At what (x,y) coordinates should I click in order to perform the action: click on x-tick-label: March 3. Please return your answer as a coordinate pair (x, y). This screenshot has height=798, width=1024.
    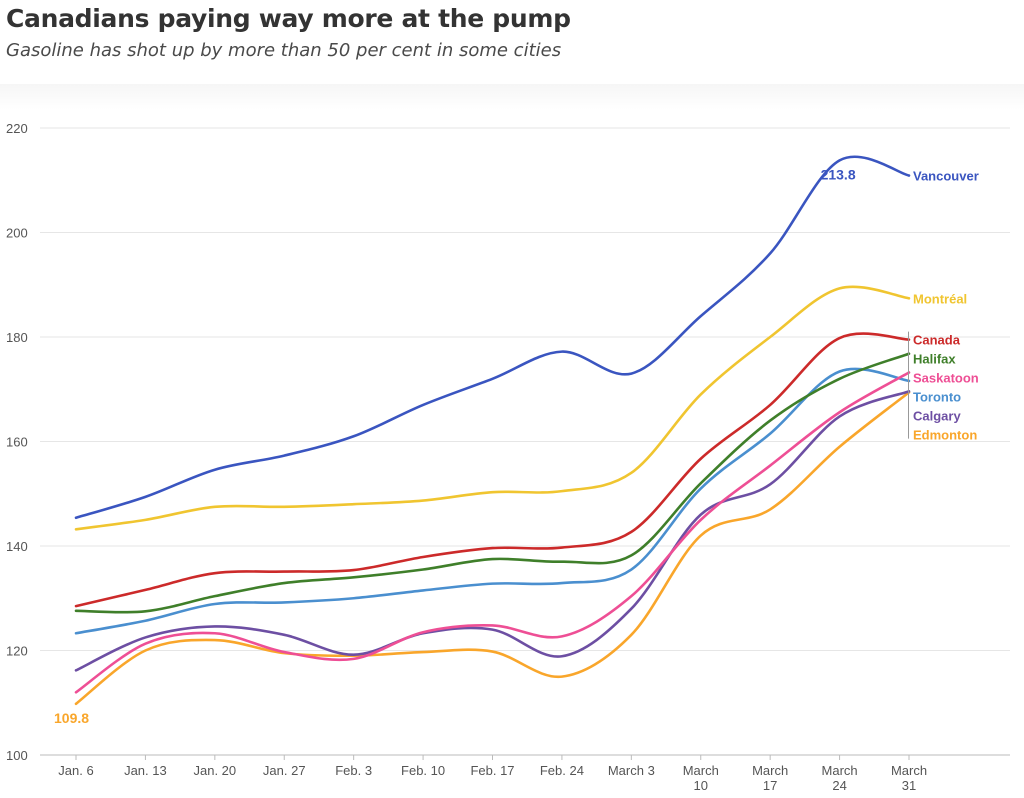
    Looking at the image, I should click on (631, 770).